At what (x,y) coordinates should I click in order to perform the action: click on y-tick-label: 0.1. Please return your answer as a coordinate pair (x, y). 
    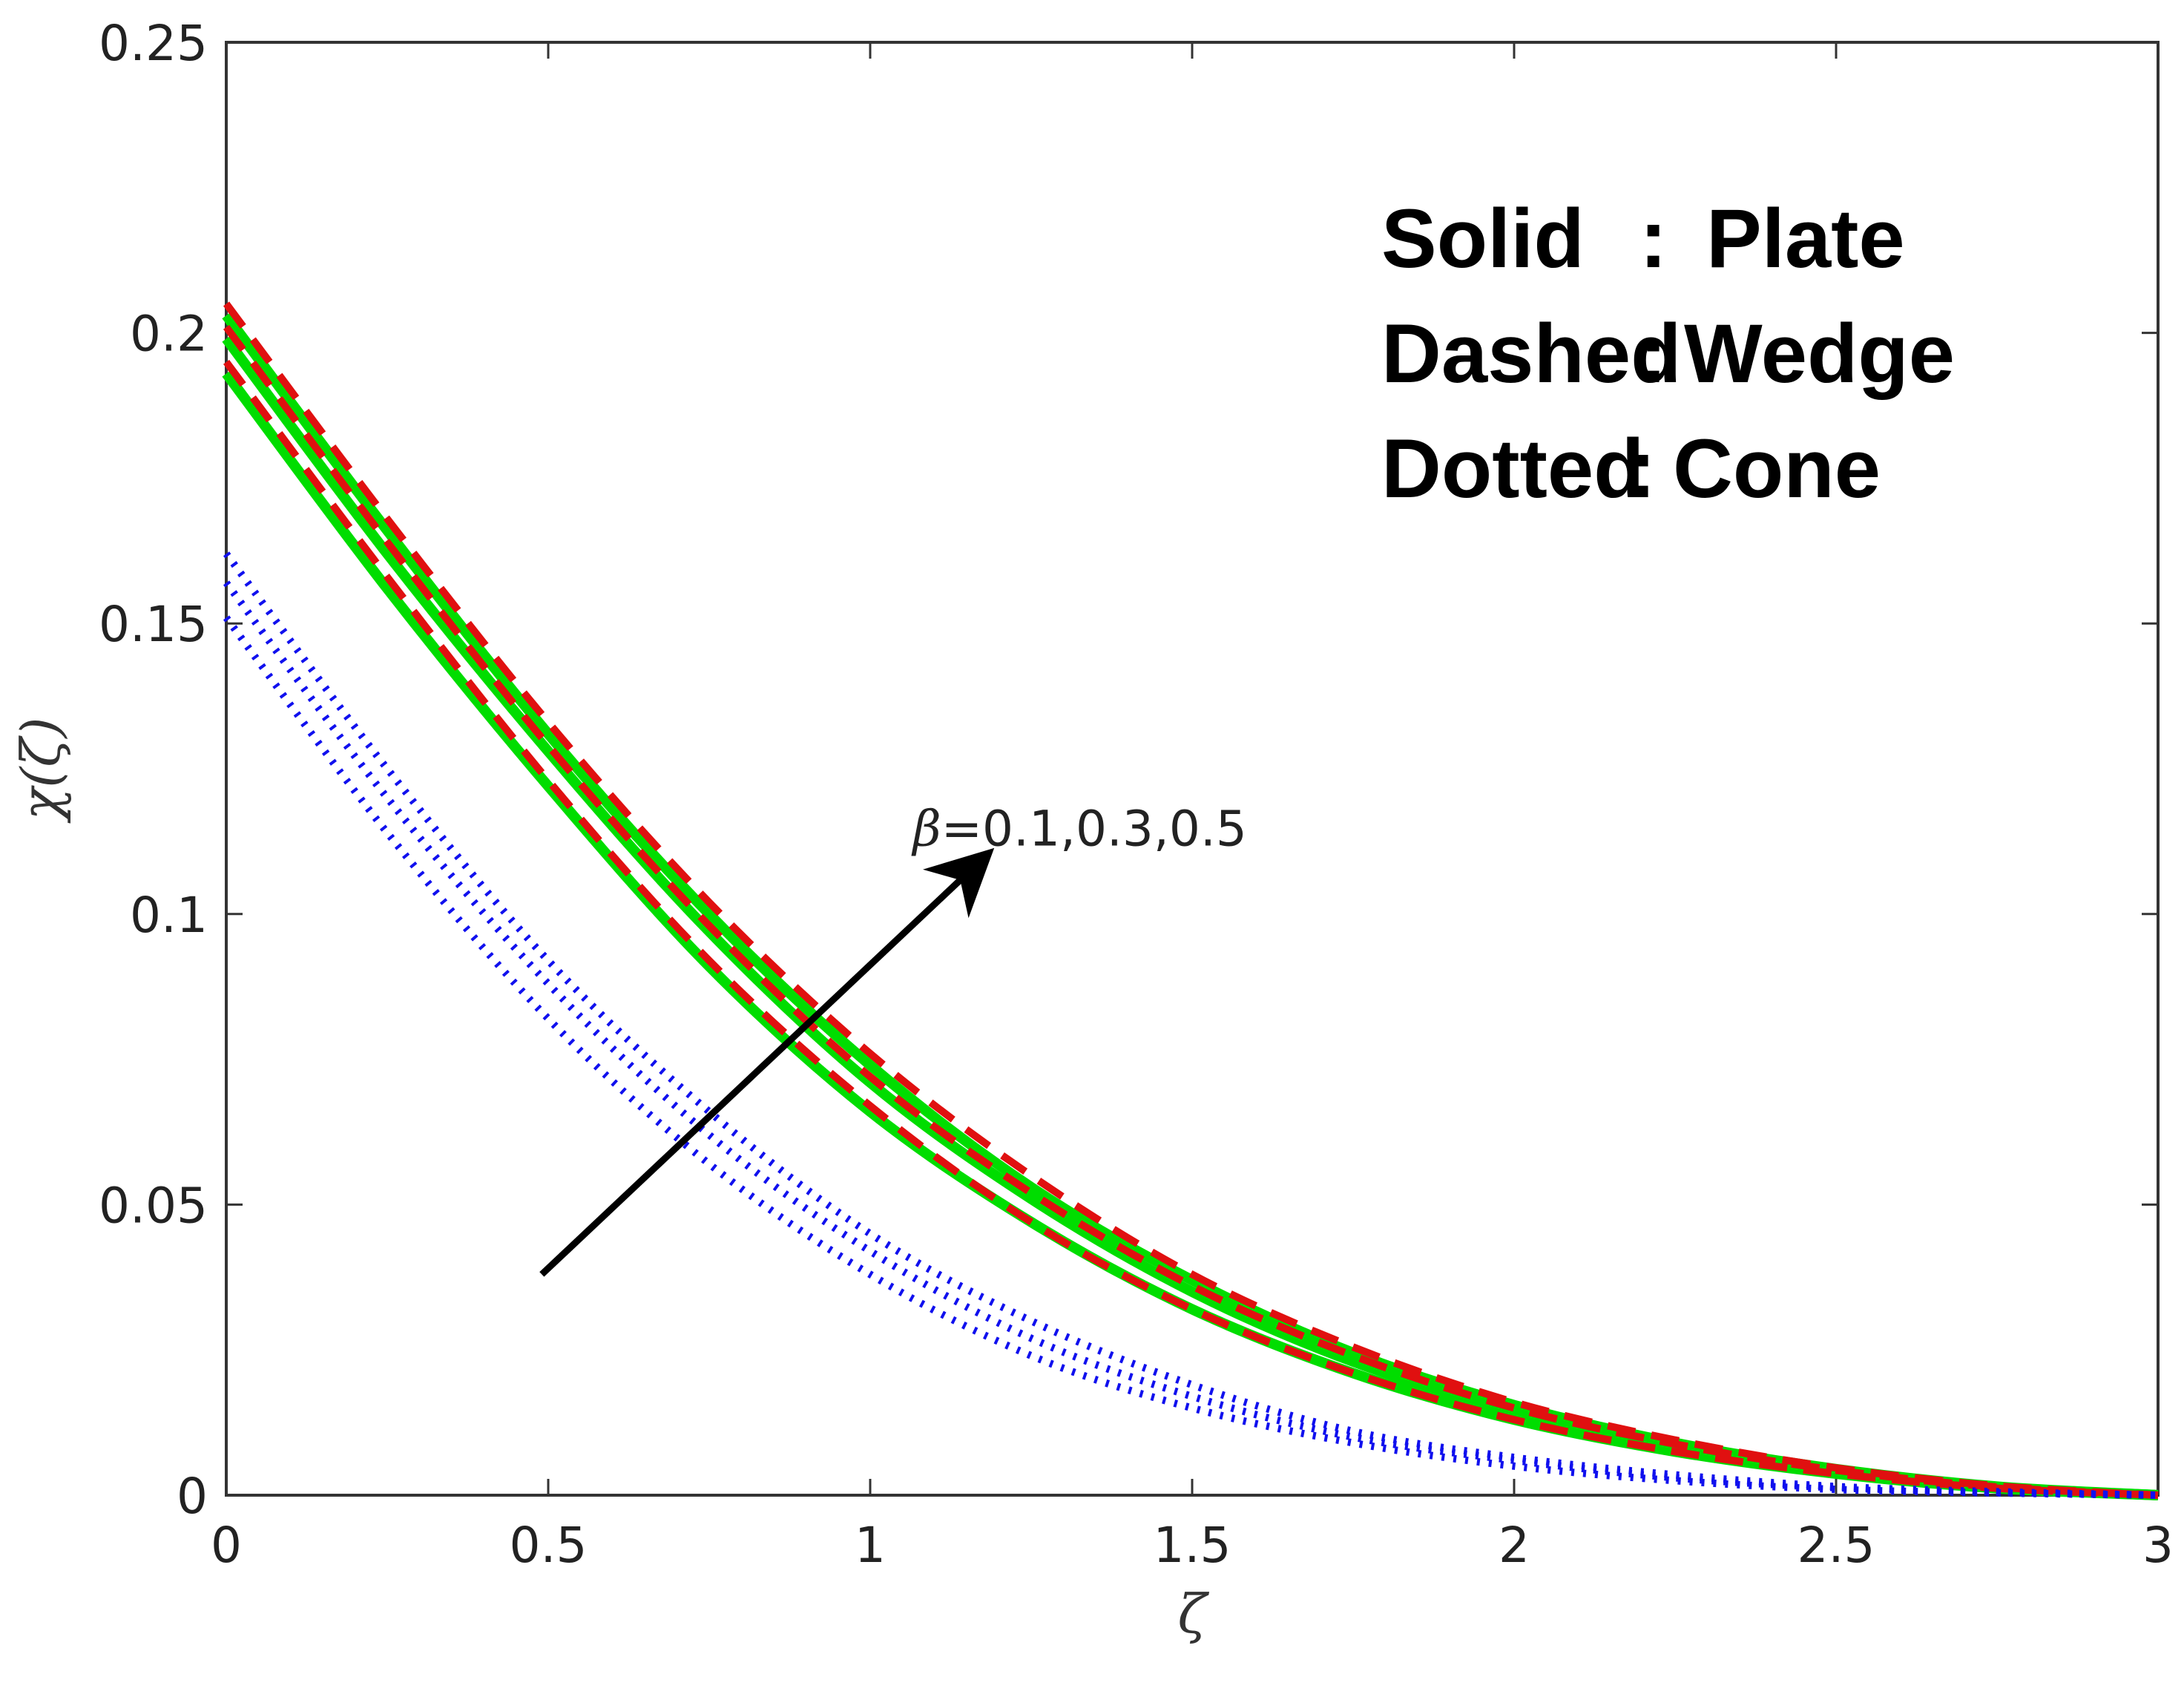
    Looking at the image, I should click on (169, 916).